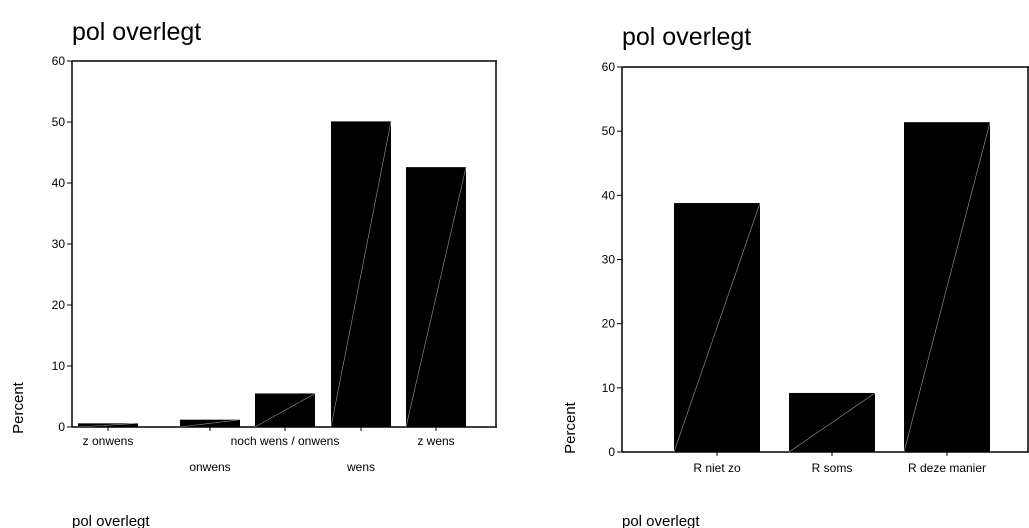 The image size is (1029, 528). I want to click on chart-2-y-tick-label: 20, so click(609, 324).